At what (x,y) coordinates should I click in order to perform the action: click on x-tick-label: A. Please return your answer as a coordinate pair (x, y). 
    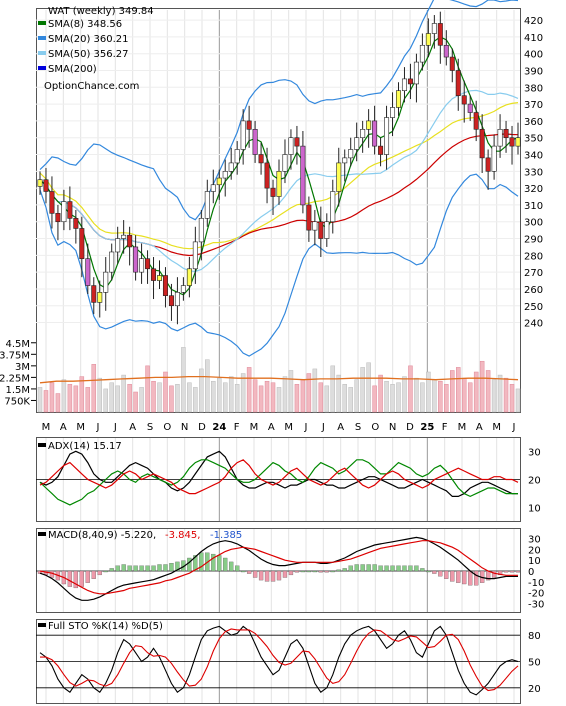
    Looking at the image, I should click on (132, 427).